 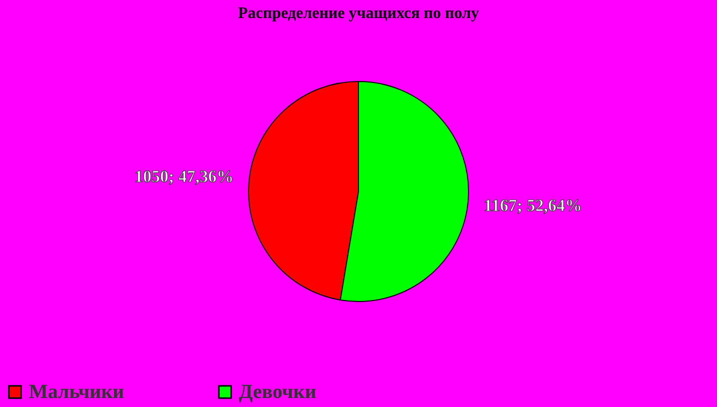 What do you see at coordinates (184, 176) in the screenshot?
I see `data-label: 1050; 47,36%` at bounding box center [184, 176].